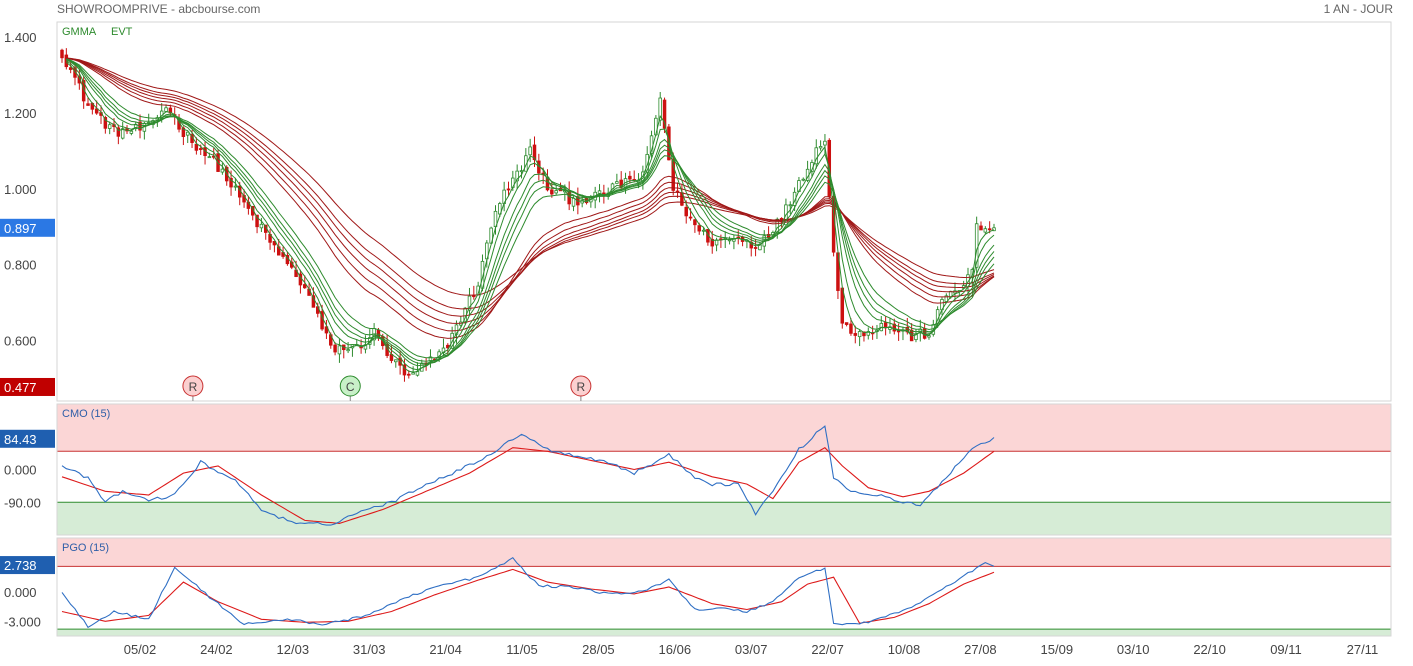 The image size is (1413, 666). Describe the element at coordinates (1286, 649) in the screenshot. I see `x-tick-label: 09/11` at that location.